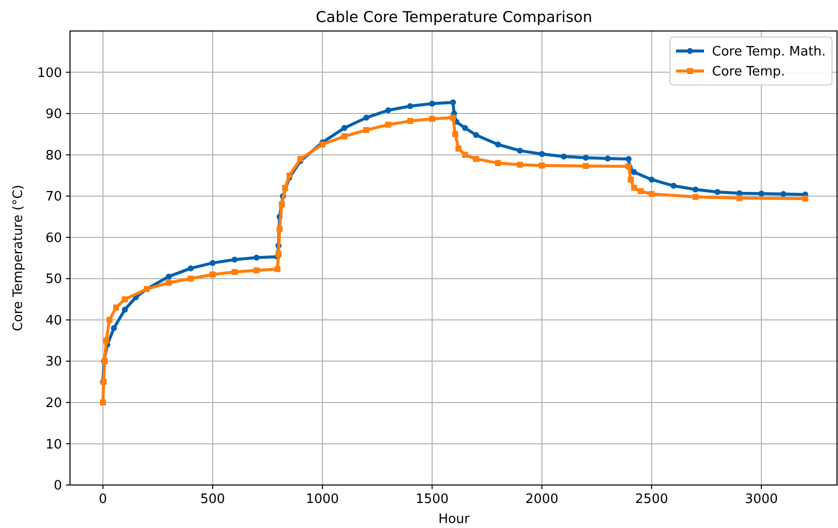  Describe the element at coordinates (761, 499) in the screenshot. I see `x-tick-label: 3000` at that location.